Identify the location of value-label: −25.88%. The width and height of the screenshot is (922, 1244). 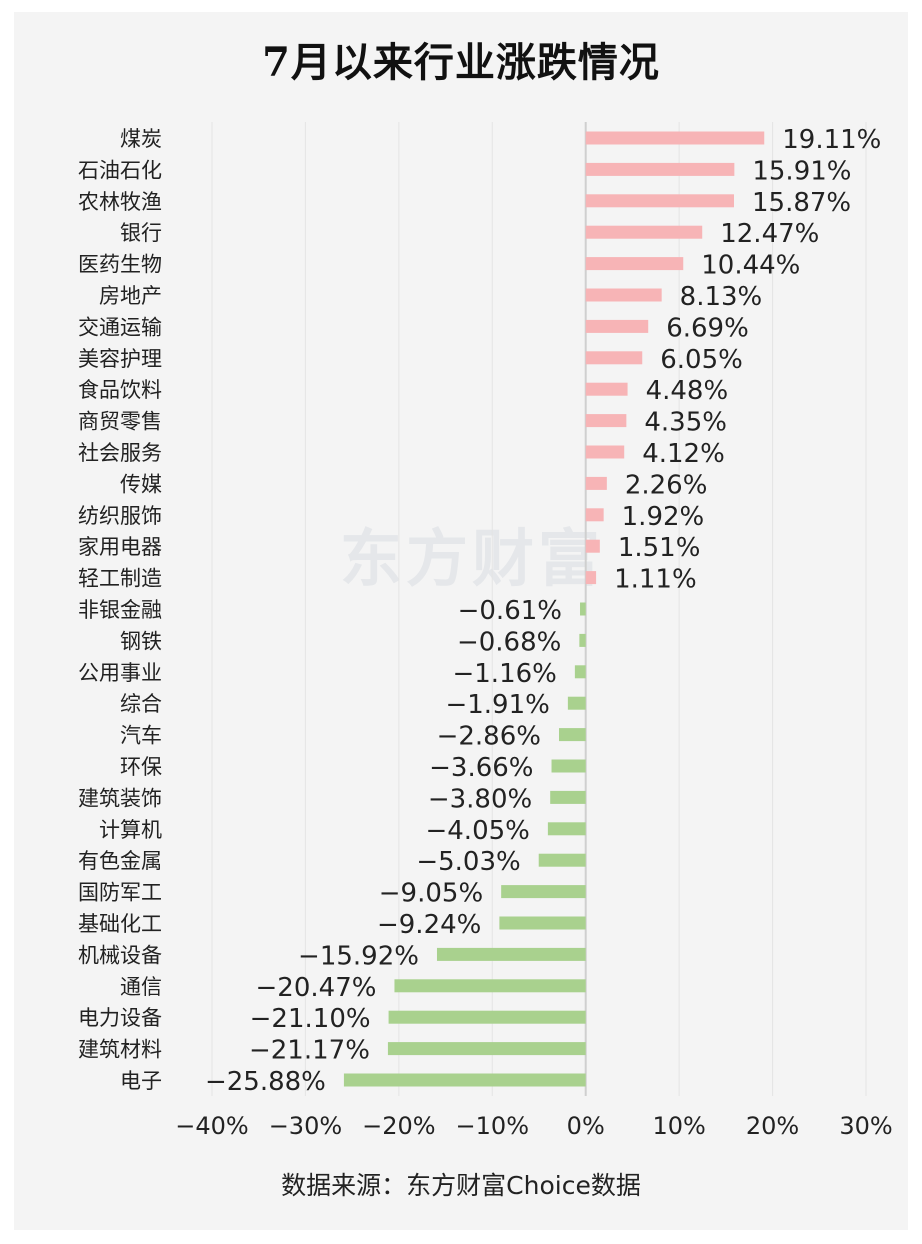
(265, 1082).